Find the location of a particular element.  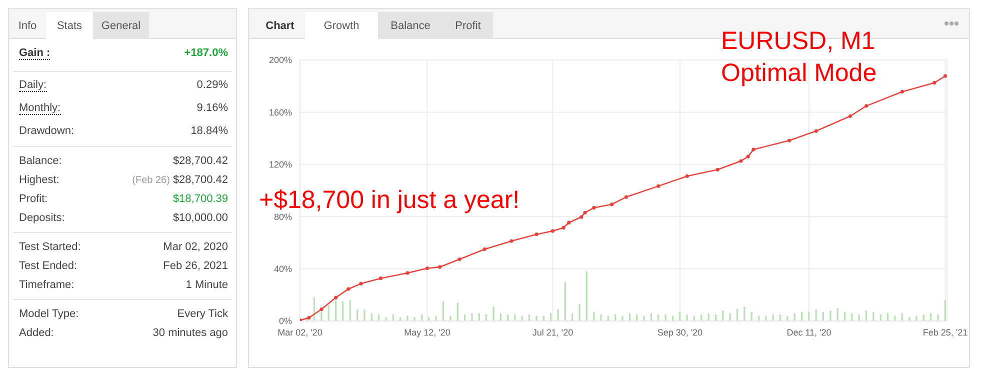

annotation: Optimal Mode is located at coordinates (799, 73).